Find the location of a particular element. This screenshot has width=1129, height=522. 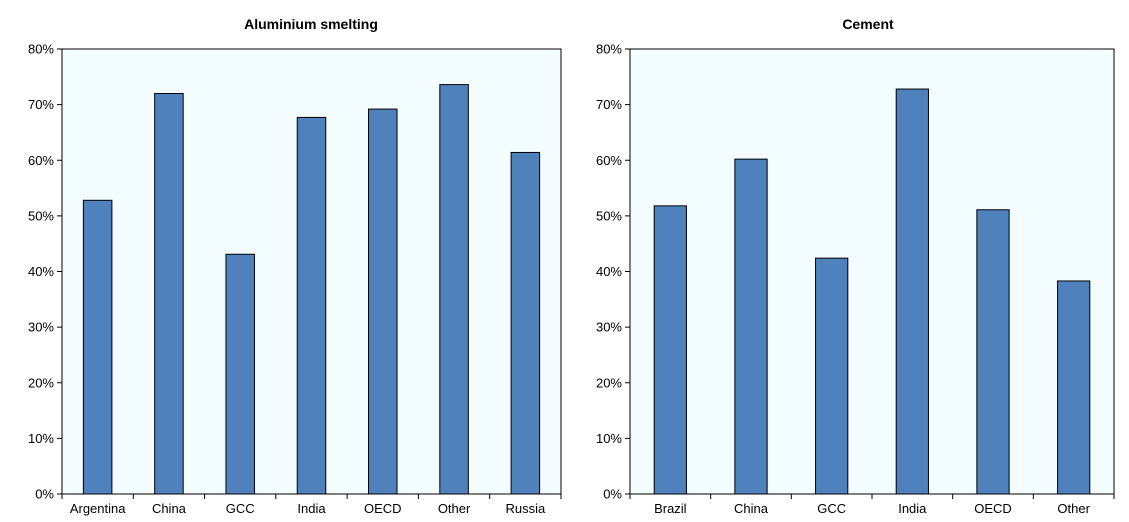

x-tick-label: Brazil is located at coordinates (670, 508).